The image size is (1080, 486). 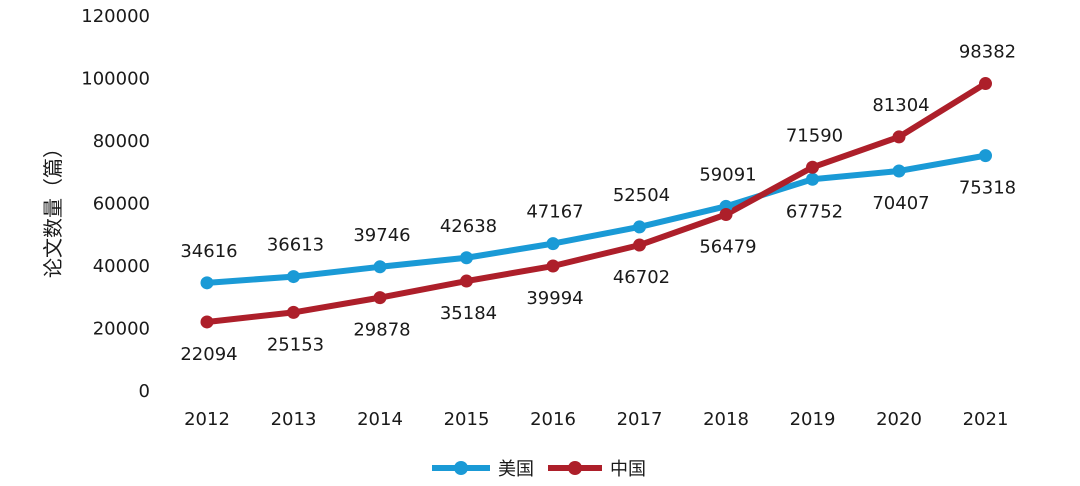 I want to click on y-tick-label: 60000, so click(x=121, y=204).